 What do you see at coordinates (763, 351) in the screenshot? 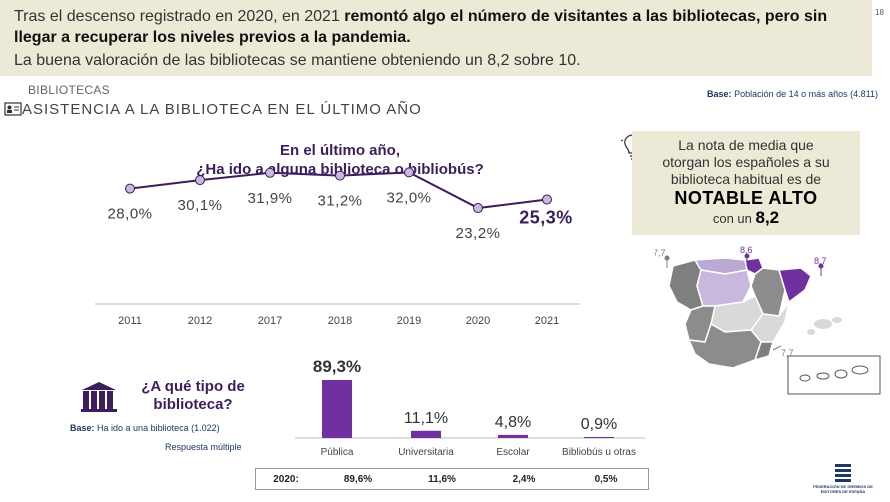
I see `map-murcia` at bounding box center [763, 351].